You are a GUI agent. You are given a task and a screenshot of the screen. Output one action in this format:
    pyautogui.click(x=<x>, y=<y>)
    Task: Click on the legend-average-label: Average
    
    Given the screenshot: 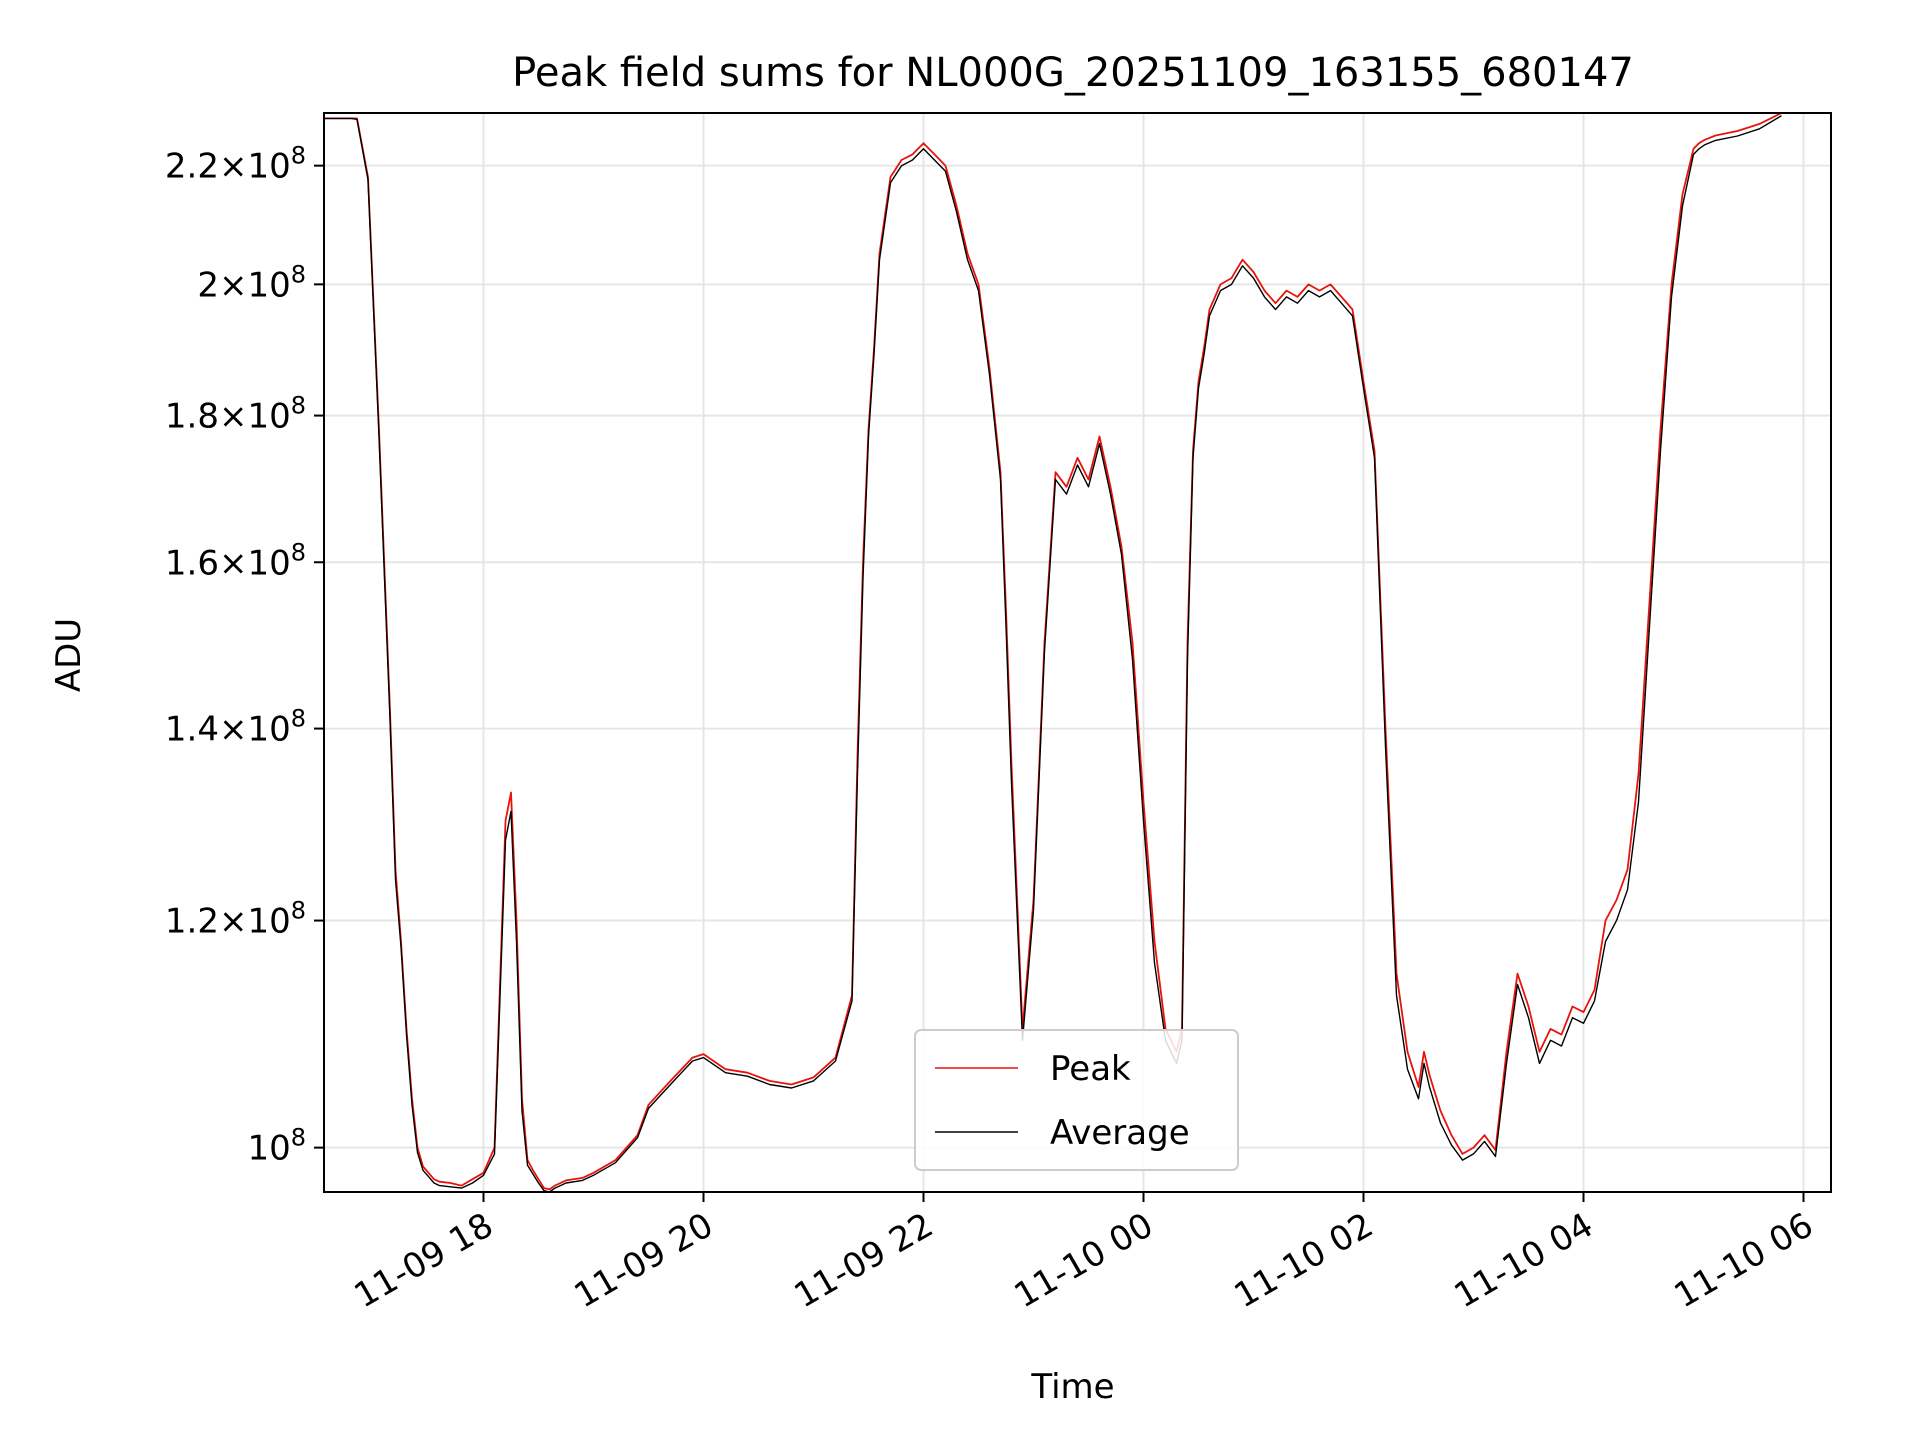 What is the action you would take?
    pyautogui.click(x=1120, y=1133)
    